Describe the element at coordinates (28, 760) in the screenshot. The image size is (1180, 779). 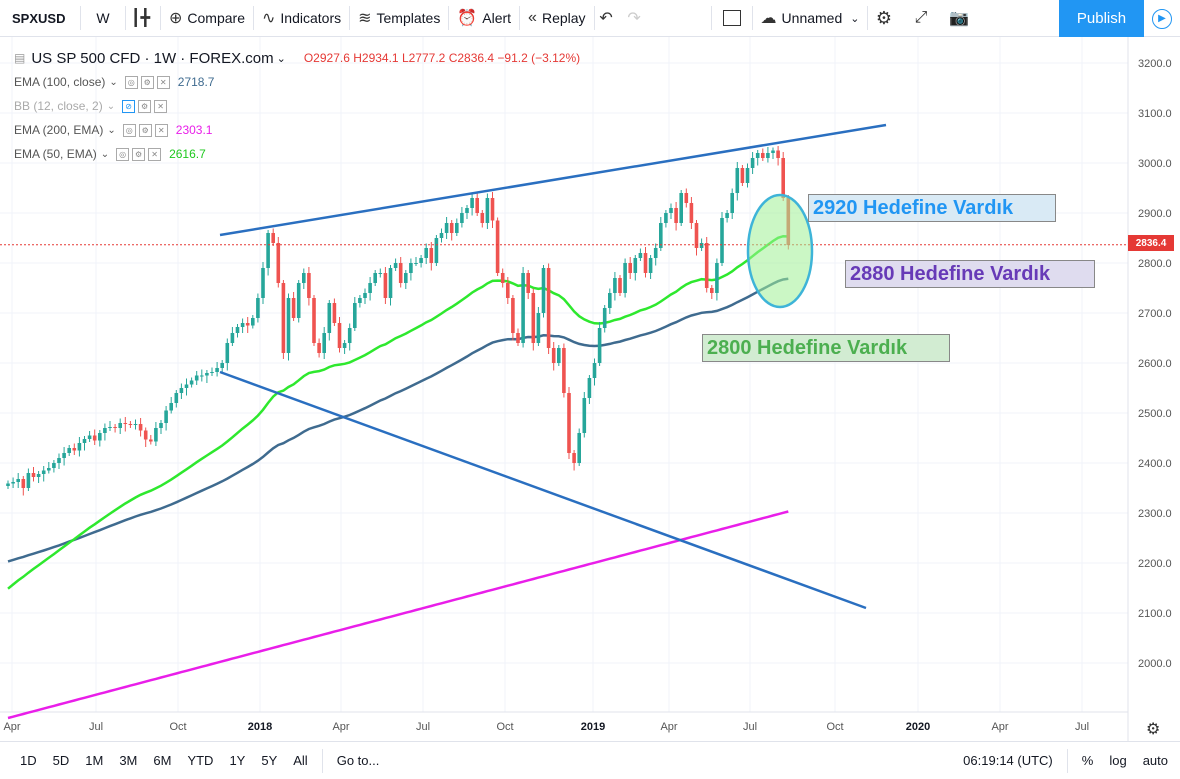
I see `range-1d: 1D` at that location.